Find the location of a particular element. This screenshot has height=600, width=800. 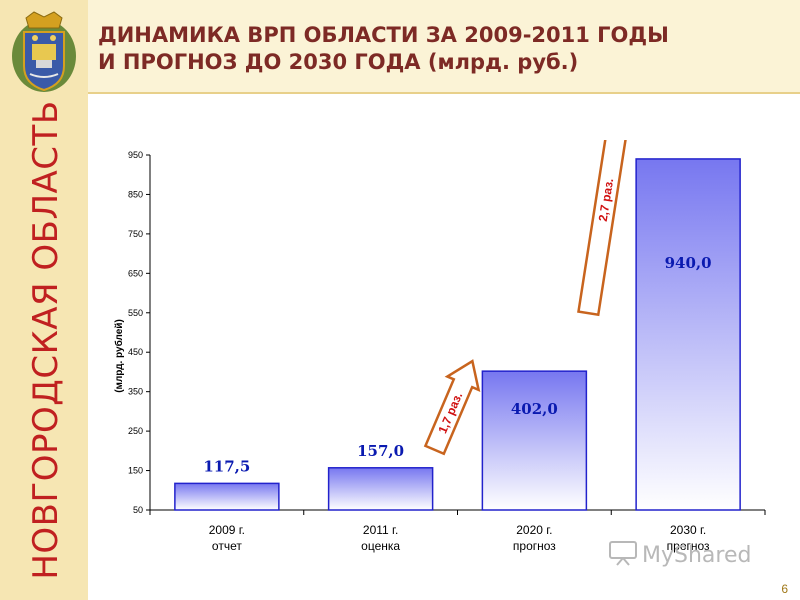

y-tick-label: 350 is located at coordinates (135, 392).